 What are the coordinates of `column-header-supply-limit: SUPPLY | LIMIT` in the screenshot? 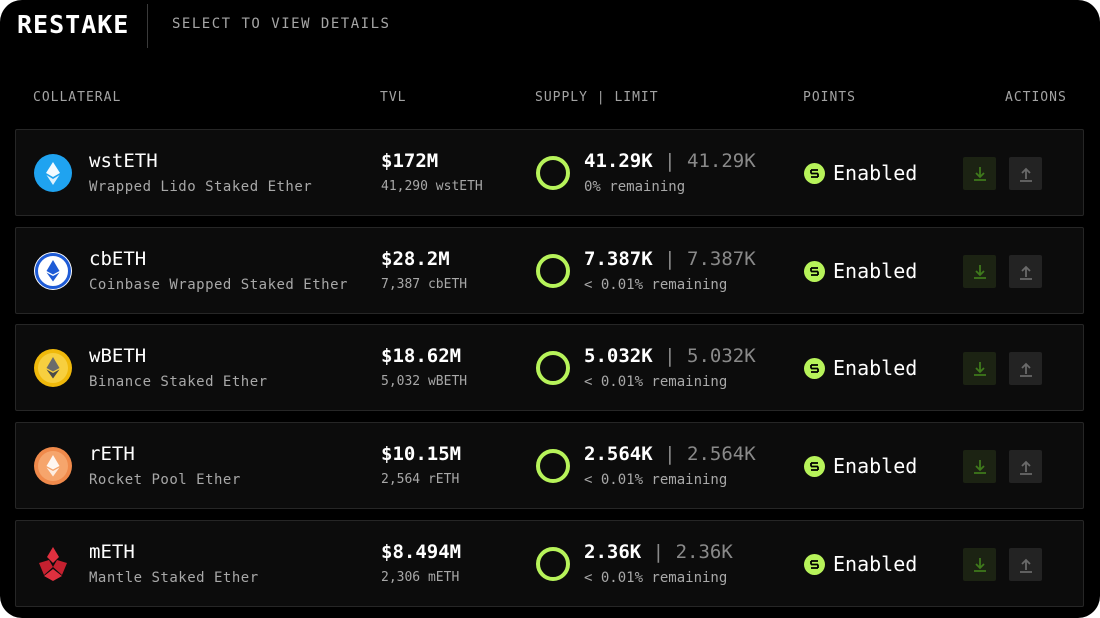 It's located at (597, 97).